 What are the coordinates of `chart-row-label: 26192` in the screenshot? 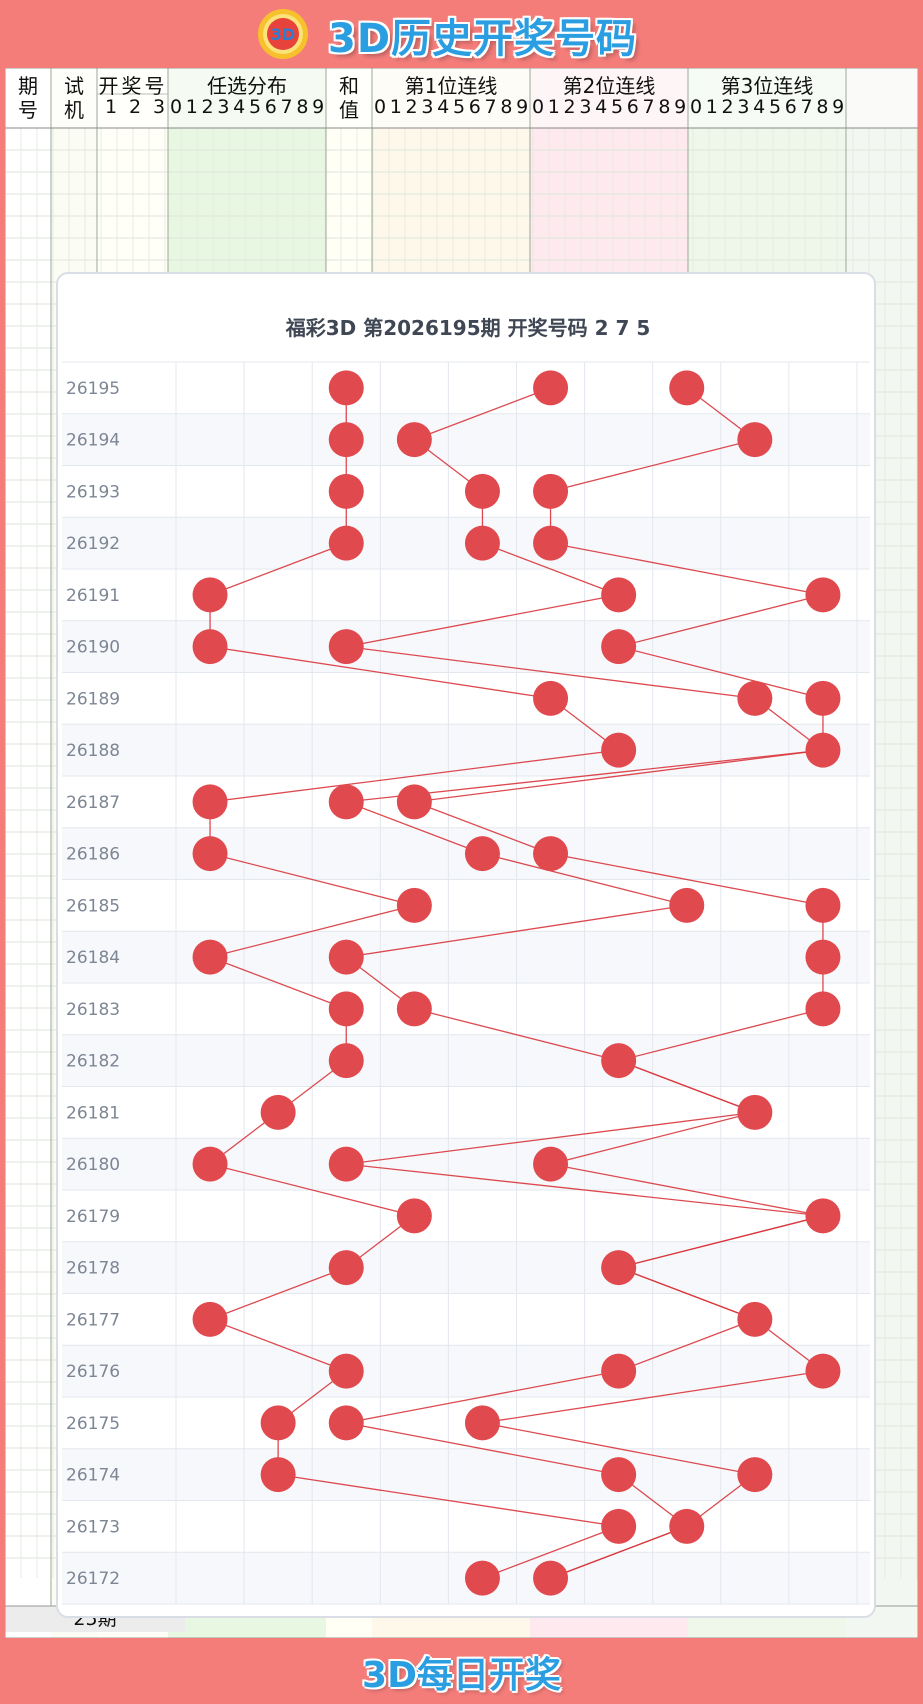 It's located at (93, 544).